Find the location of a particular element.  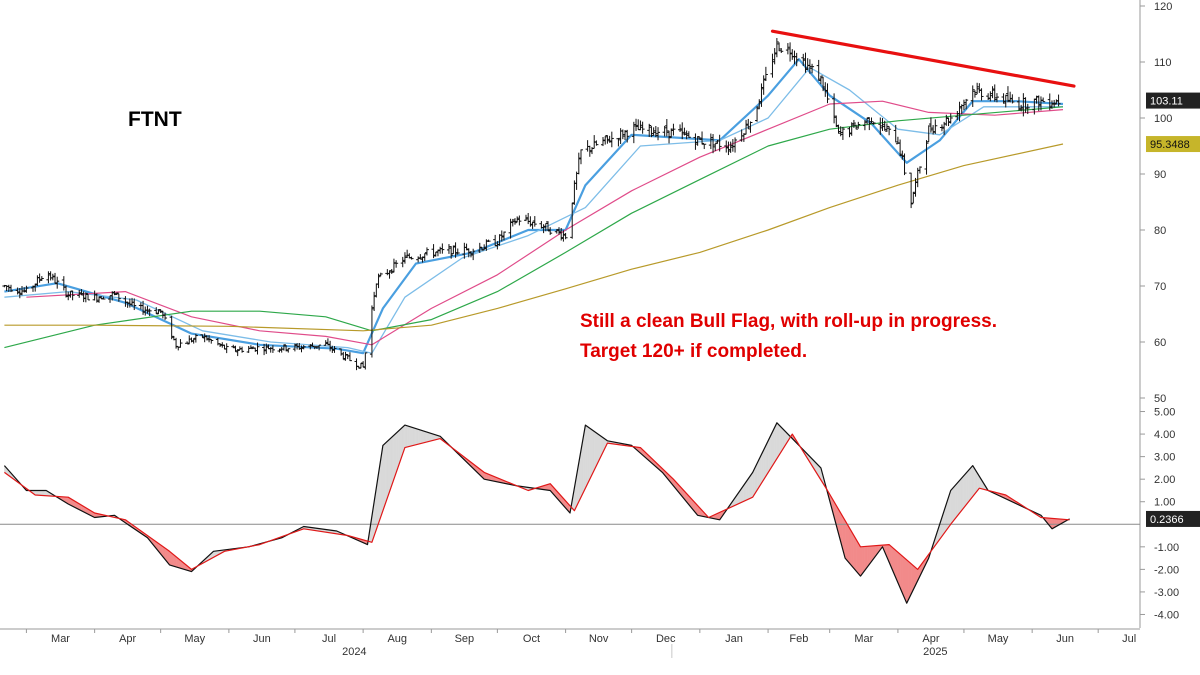

month-label: Feb is located at coordinates (798, 639).